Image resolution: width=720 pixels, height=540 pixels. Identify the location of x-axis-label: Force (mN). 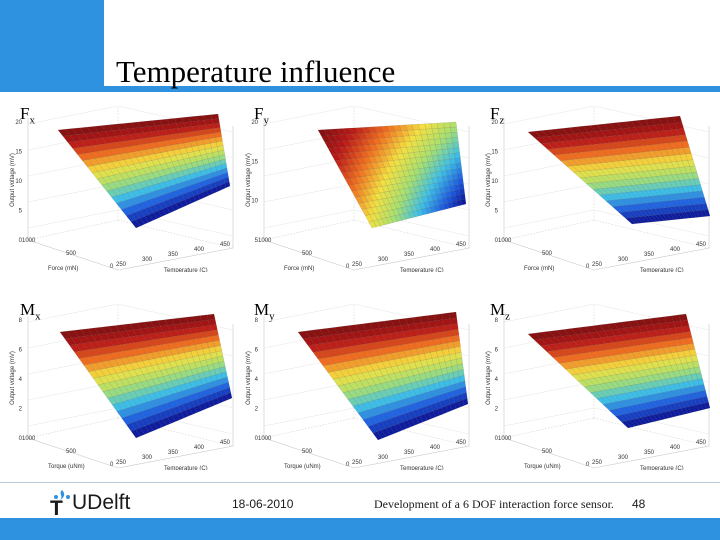
(63, 269).